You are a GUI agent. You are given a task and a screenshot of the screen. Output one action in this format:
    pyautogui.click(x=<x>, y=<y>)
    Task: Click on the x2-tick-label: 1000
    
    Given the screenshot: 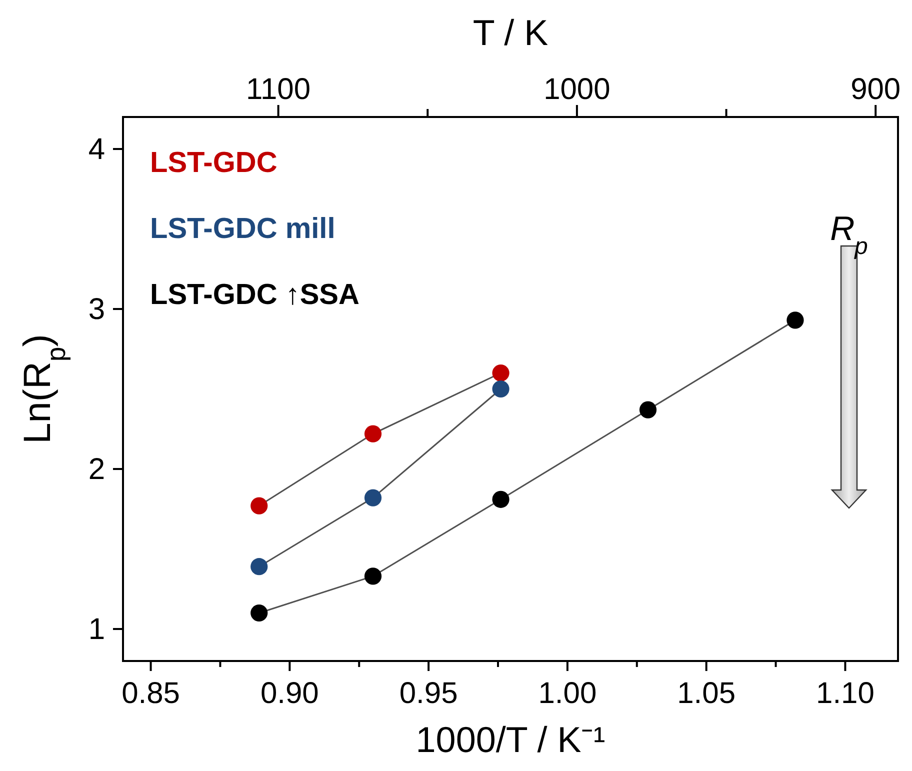 What is the action you would take?
    pyautogui.click(x=577, y=89)
    